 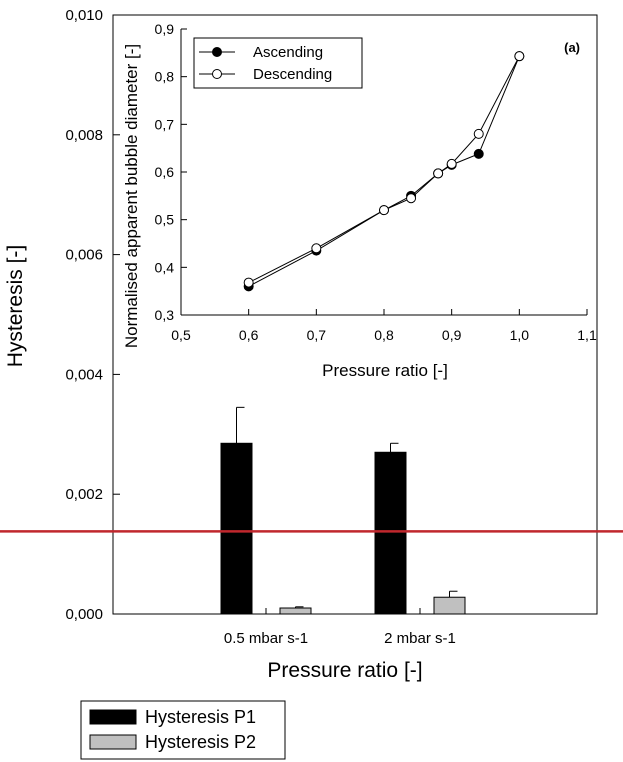 I want to click on inset-y-tick-label: 0,9, so click(x=165, y=29).